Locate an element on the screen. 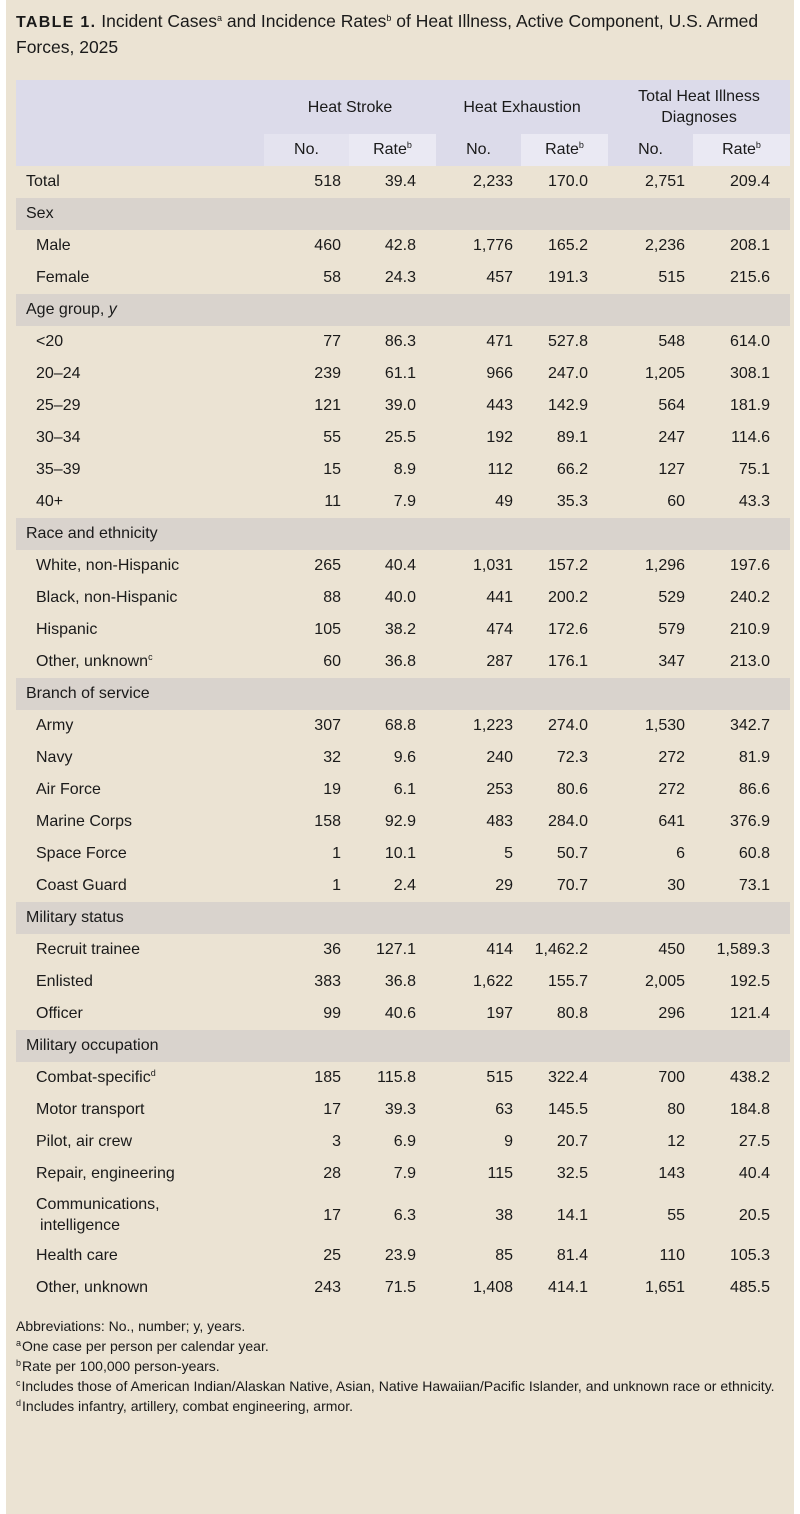  row-label: Female is located at coordinates (140, 278).